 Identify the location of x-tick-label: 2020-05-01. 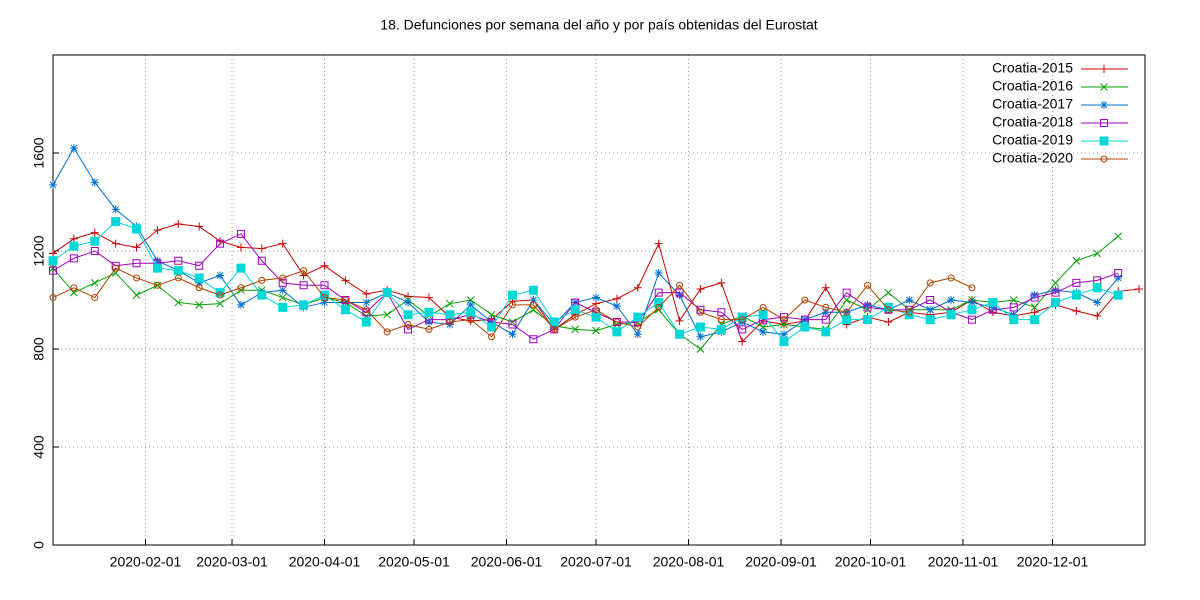
(414, 562).